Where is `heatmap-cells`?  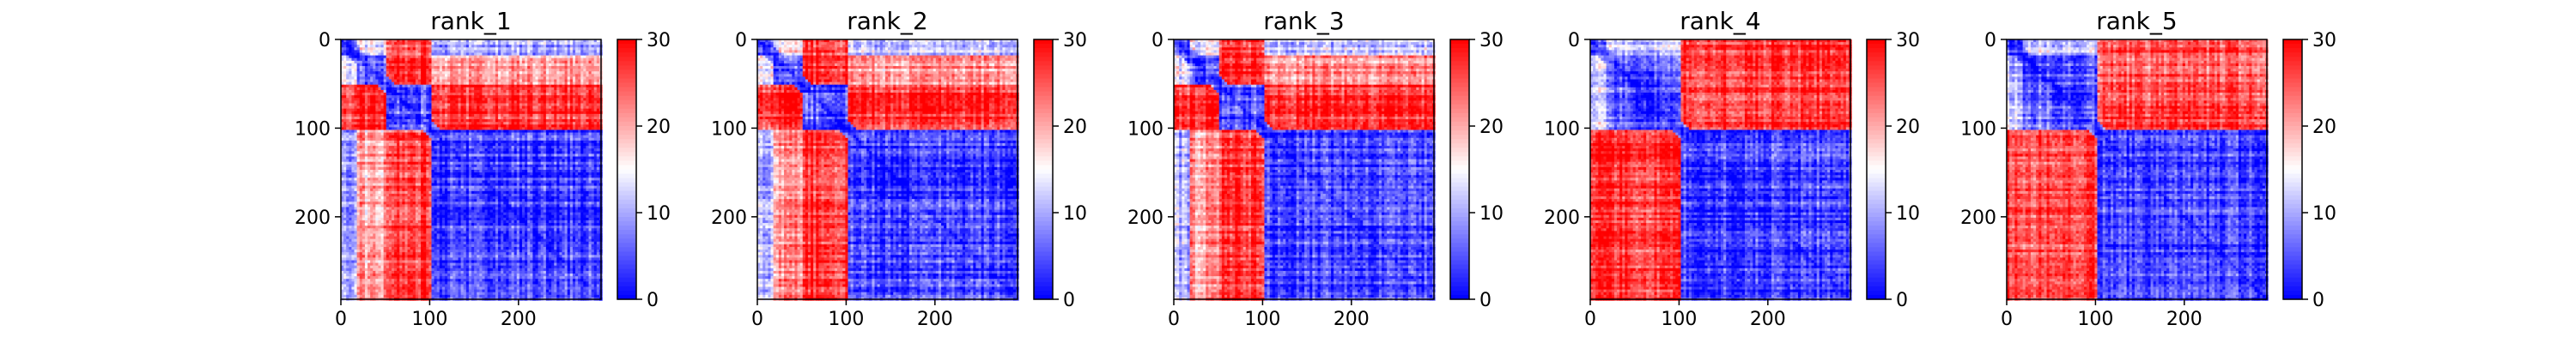
heatmap-cells is located at coordinates (472, 170).